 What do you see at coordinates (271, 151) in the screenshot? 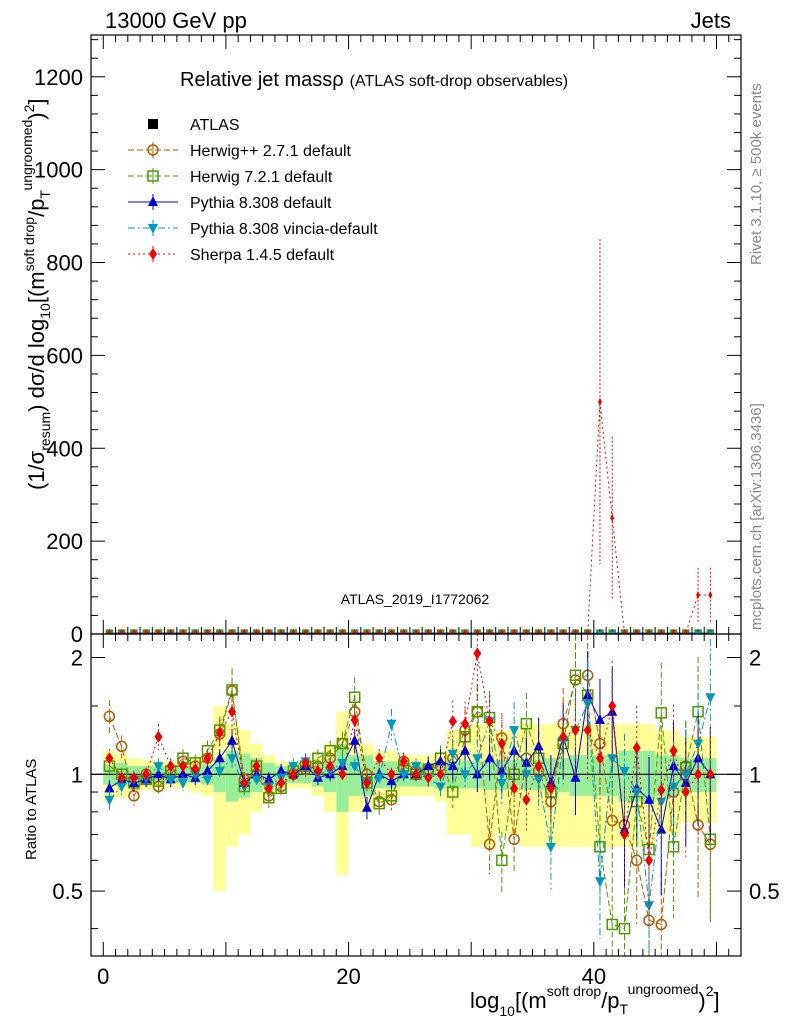
I see `legend-label-herwig-2-7-1-default: Herwig++ 2.7.1 default` at bounding box center [271, 151].